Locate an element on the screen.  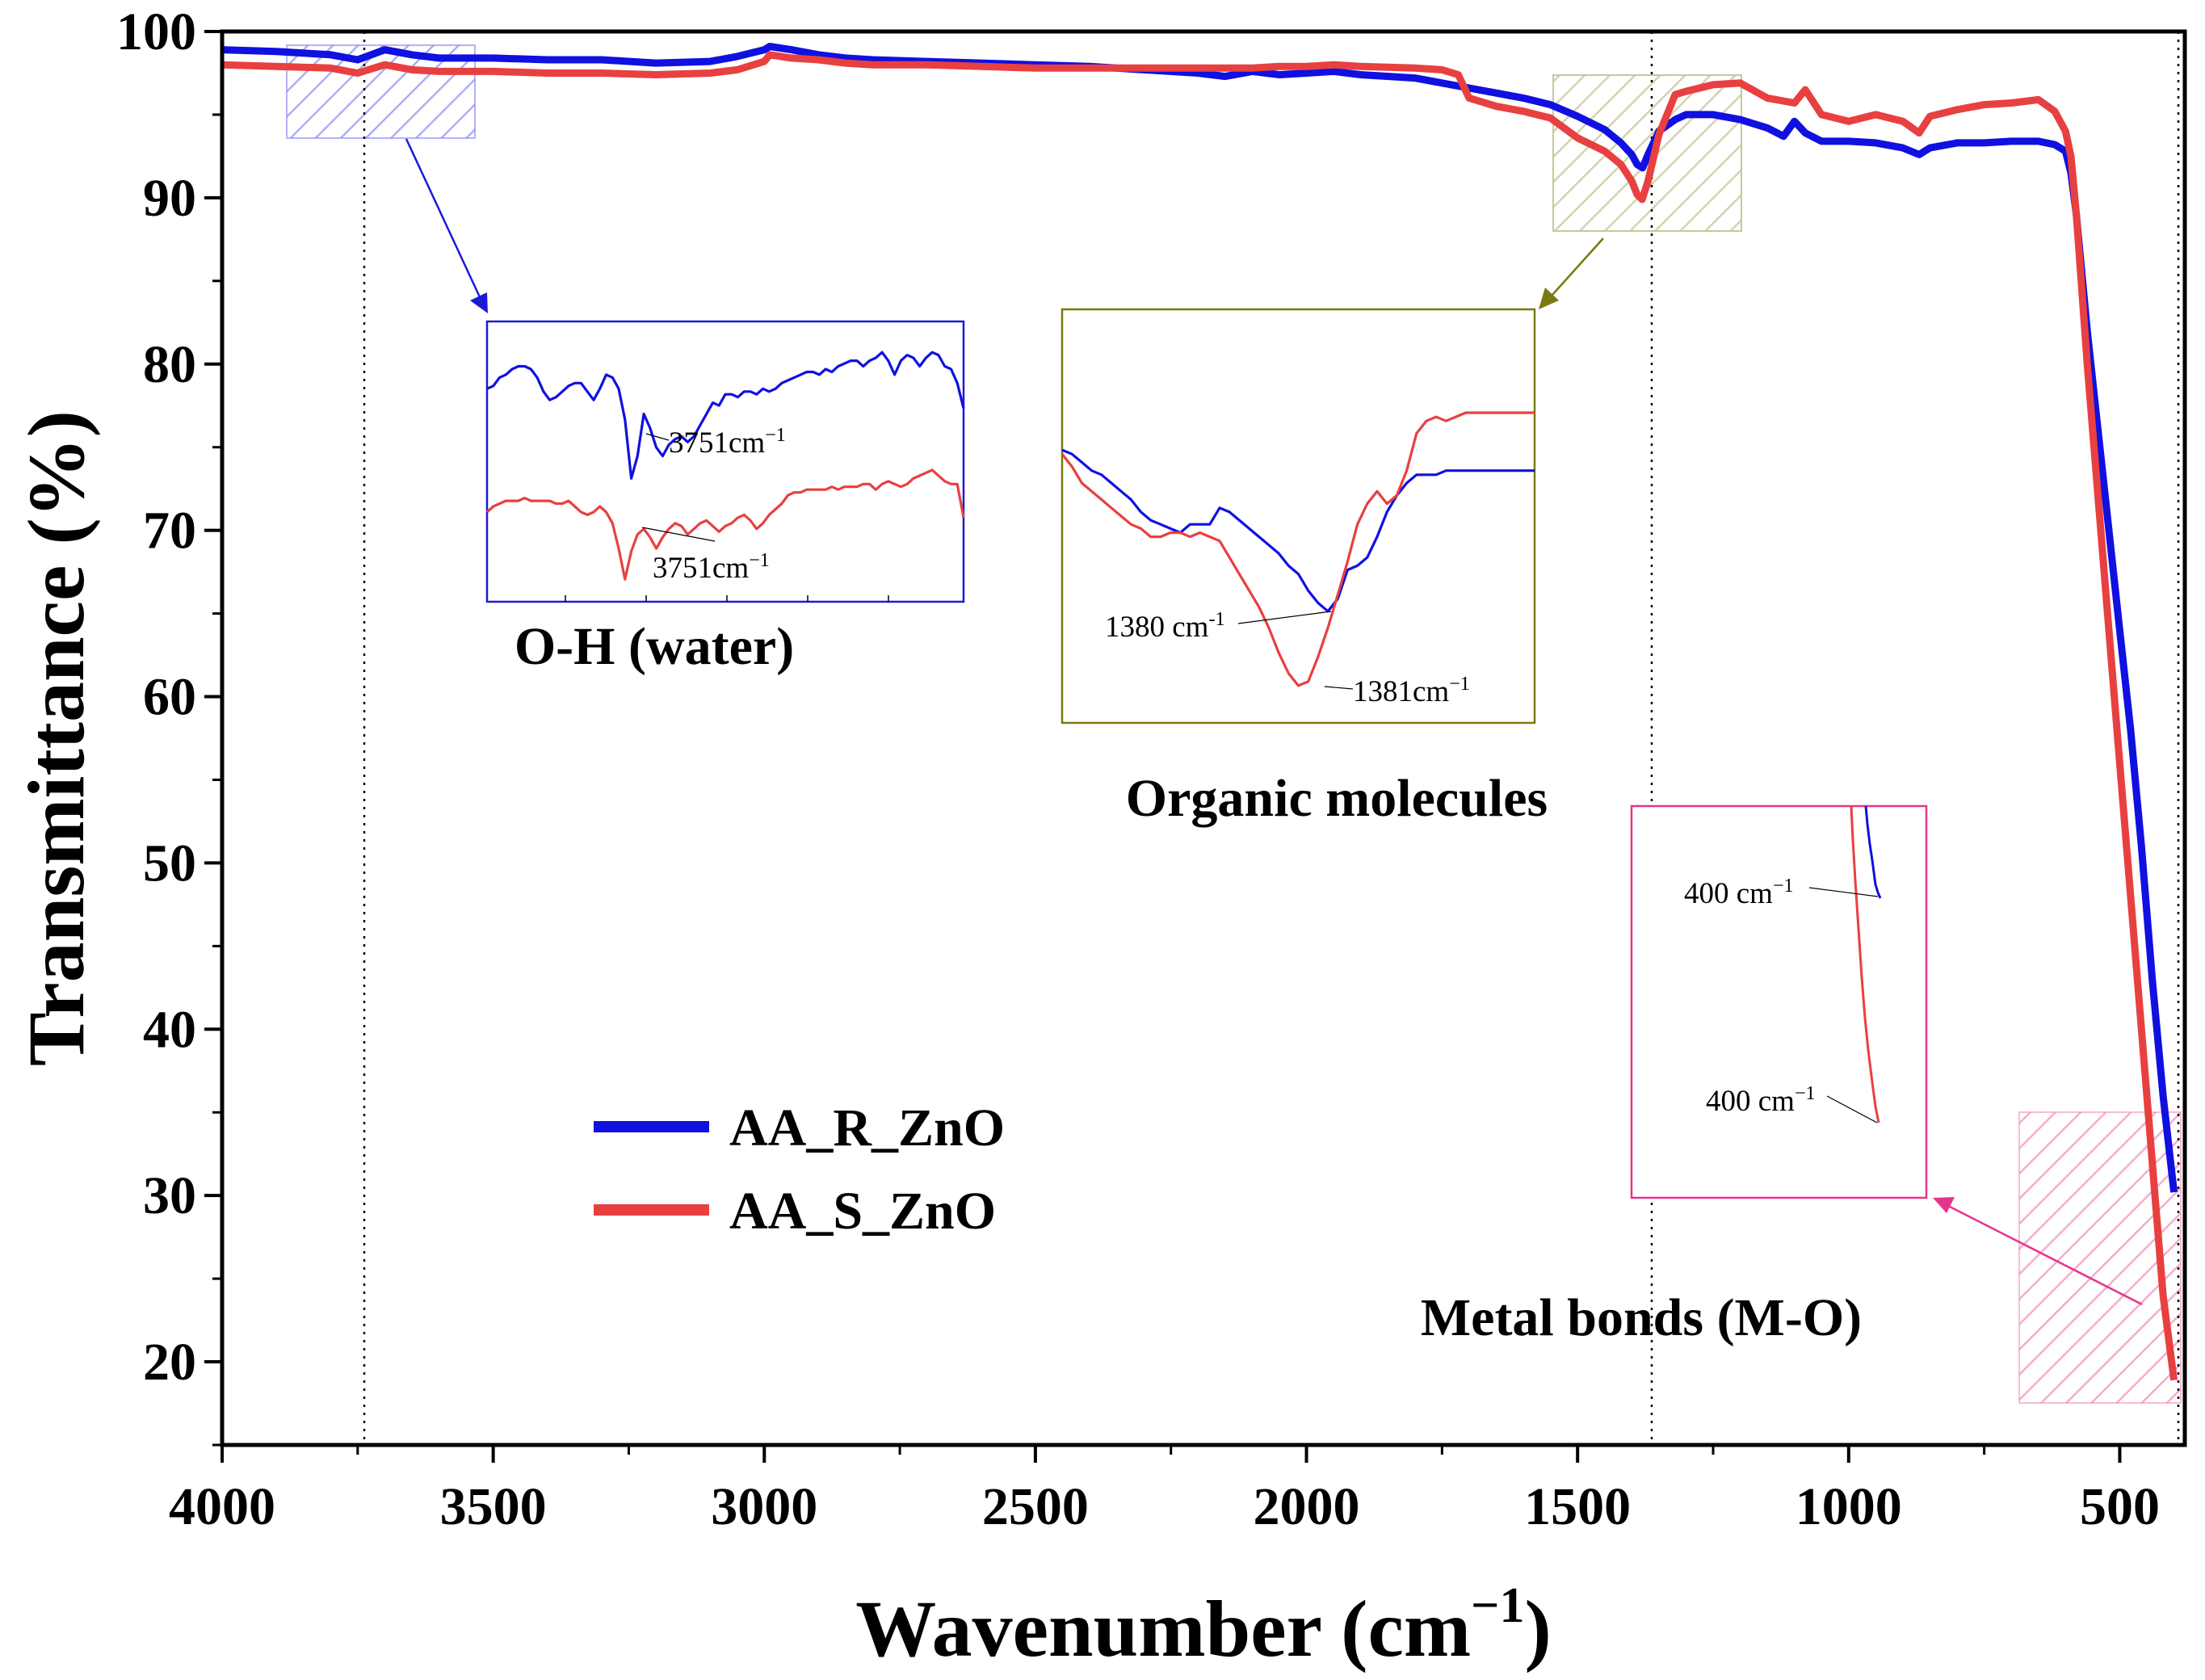
legend-label-aa-s-zno: AA_S_ZnO is located at coordinates (862, 1211).